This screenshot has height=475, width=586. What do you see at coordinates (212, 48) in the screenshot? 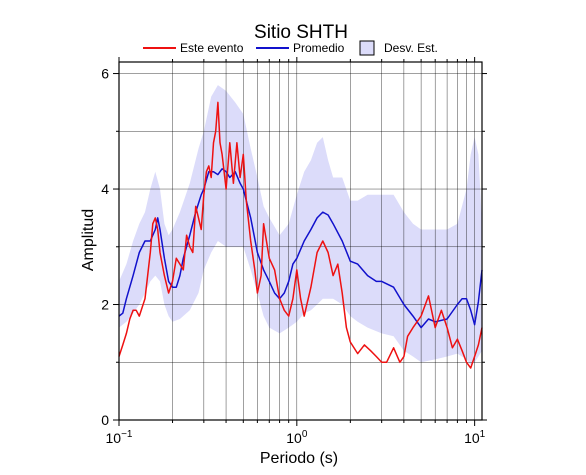
I see `legend-label-event: Este evento` at bounding box center [212, 48].